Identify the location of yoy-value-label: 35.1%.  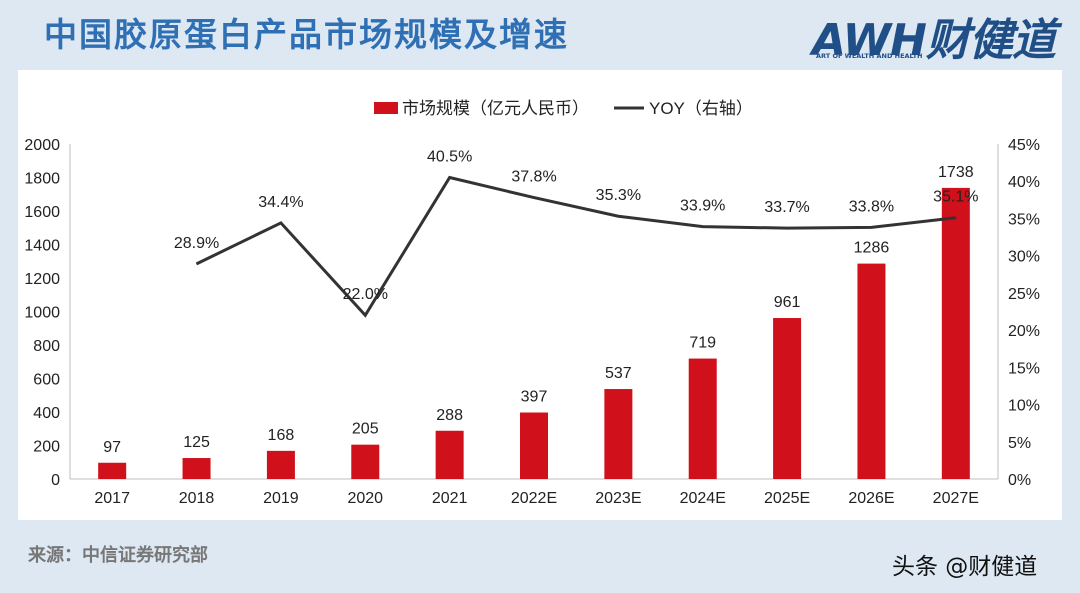
(955, 197).